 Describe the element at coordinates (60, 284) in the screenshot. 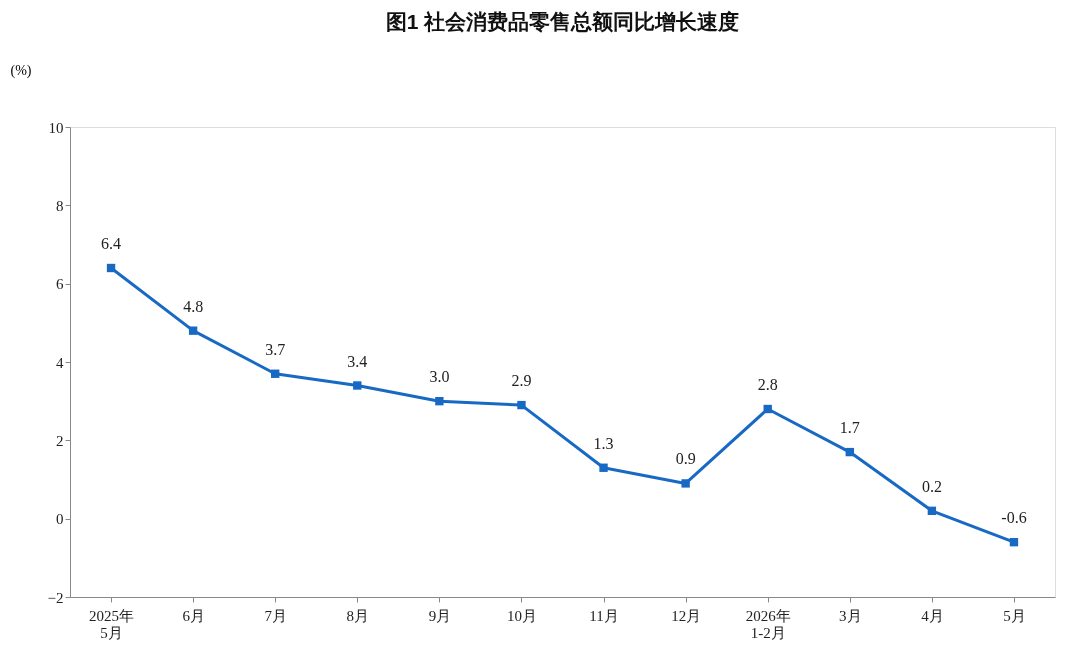

I see `y-tick-label: 6` at that location.